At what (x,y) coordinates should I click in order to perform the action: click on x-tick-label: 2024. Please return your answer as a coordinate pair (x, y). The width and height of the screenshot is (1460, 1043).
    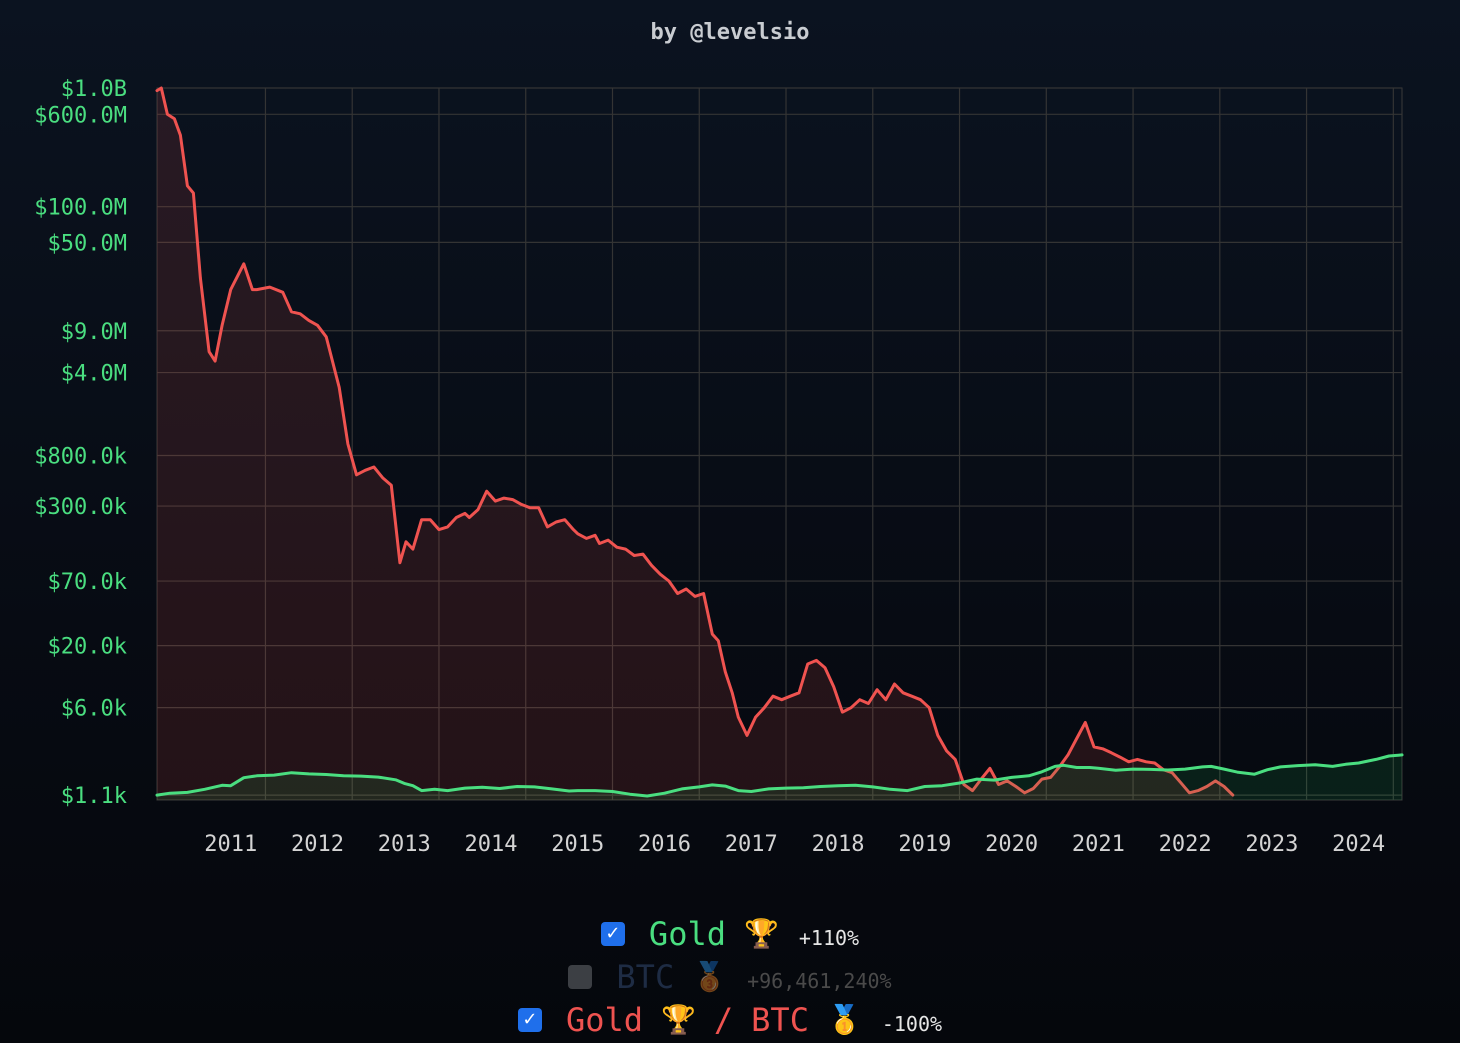
    Looking at the image, I should click on (1358, 844).